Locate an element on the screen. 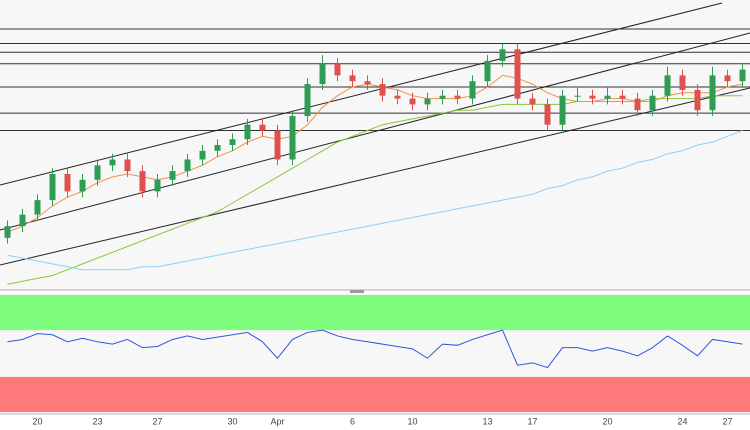 This screenshot has width=750, height=430. x-tick-label: Apr is located at coordinates (277, 421).